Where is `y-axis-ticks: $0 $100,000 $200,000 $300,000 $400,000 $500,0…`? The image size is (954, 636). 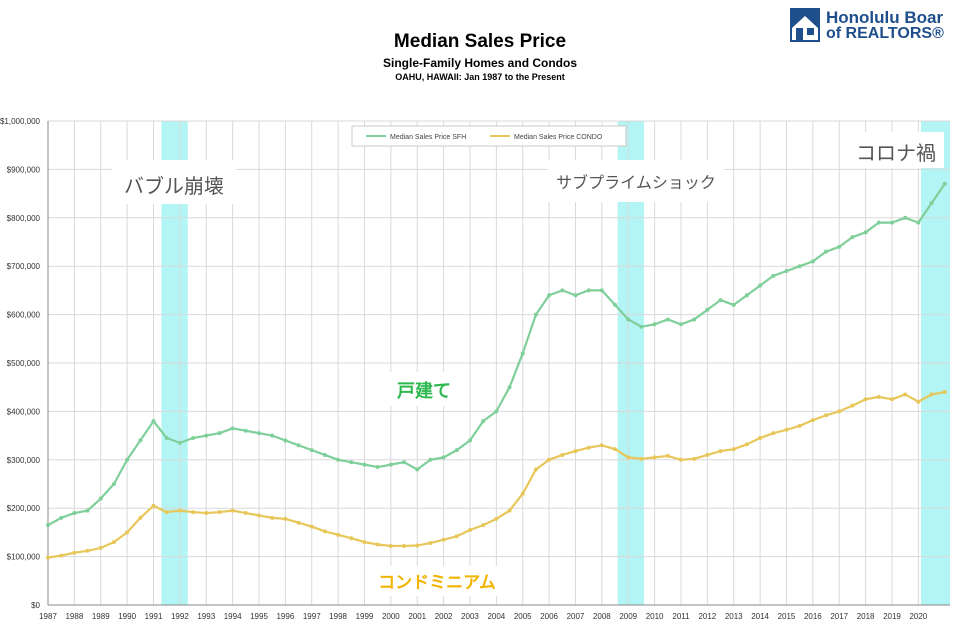 y-axis-ticks: $0 $100,000 $200,000 $300,000 $400,000 $500,0… is located at coordinates (20, 363).